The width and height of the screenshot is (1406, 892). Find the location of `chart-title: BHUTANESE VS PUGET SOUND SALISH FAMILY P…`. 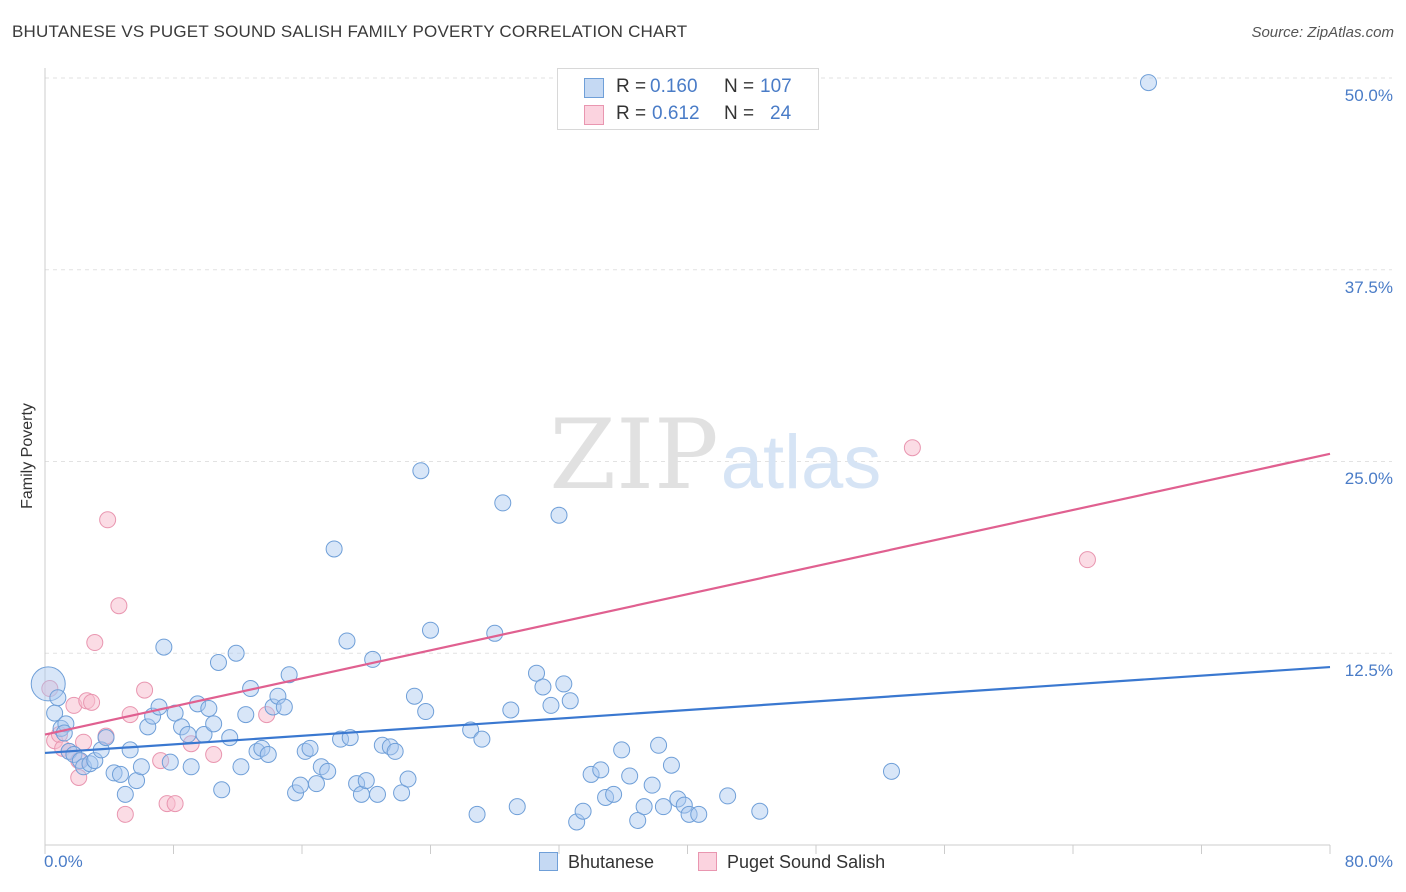

chart-title: BHUTANESE VS PUGET SOUND SALISH FAMILY P… is located at coordinates (350, 31).